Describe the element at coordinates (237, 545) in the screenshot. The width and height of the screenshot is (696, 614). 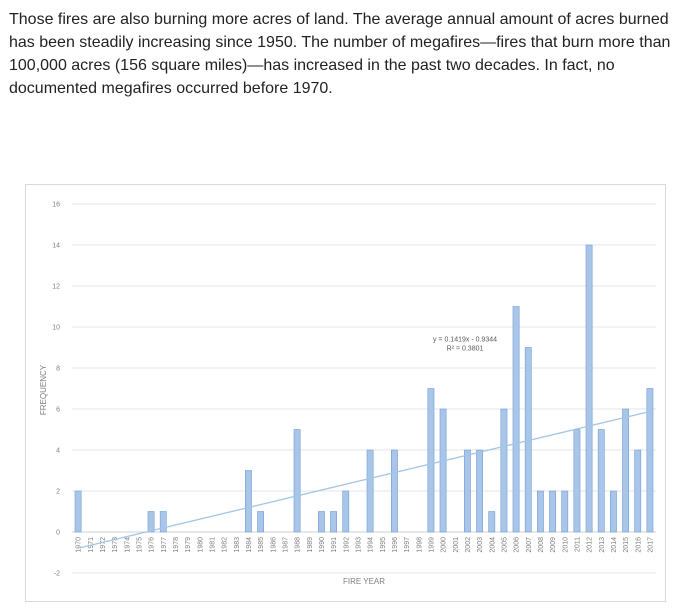
I see `x-tick-label: 1983` at that location.